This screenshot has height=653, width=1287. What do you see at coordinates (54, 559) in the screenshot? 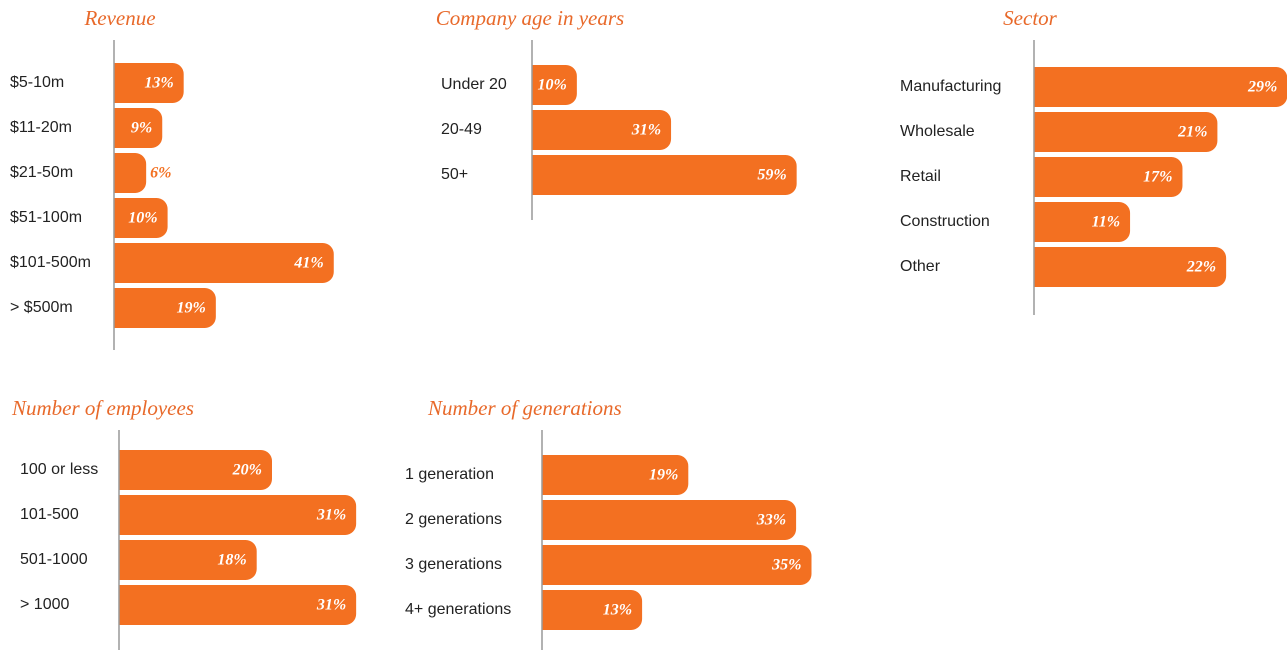
I see `category-label: 501-1000` at bounding box center [54, 559].